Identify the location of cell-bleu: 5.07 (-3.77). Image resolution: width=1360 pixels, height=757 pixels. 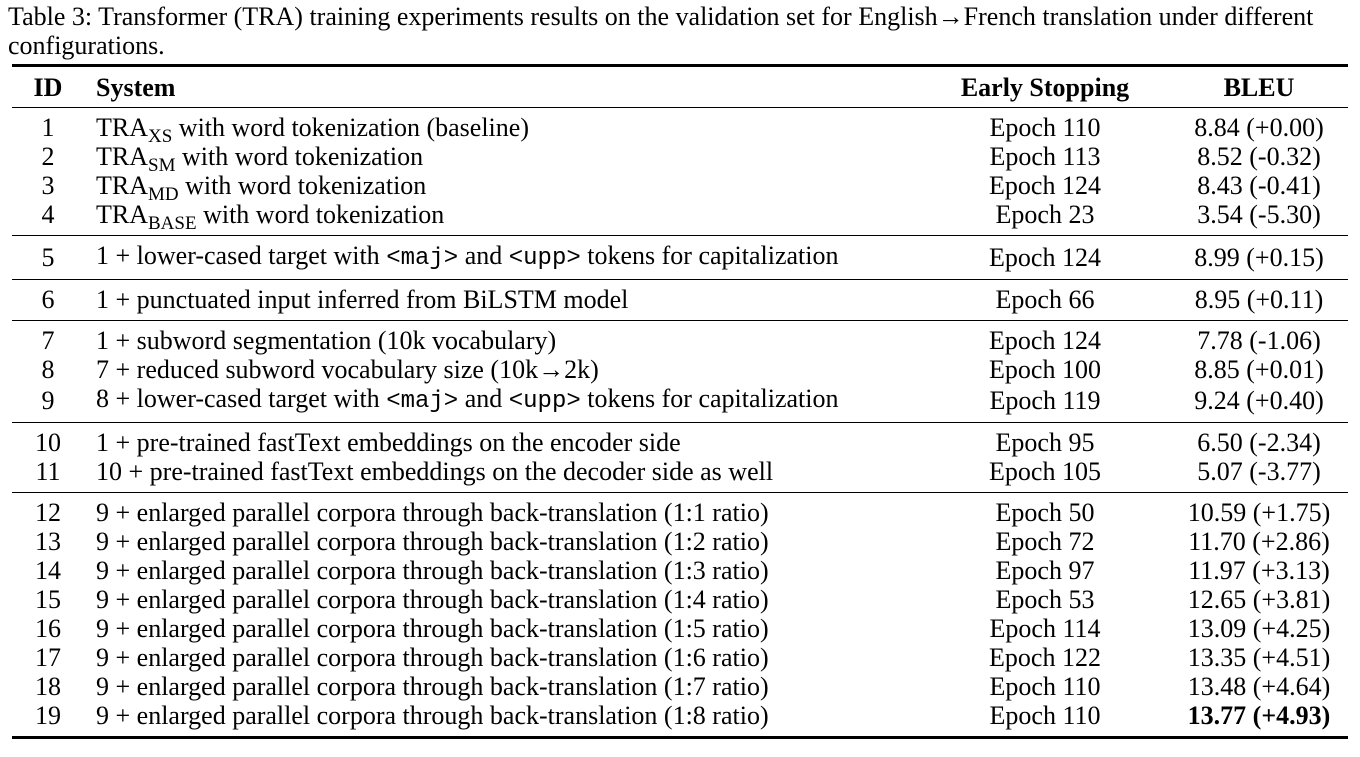
(1259, 471).